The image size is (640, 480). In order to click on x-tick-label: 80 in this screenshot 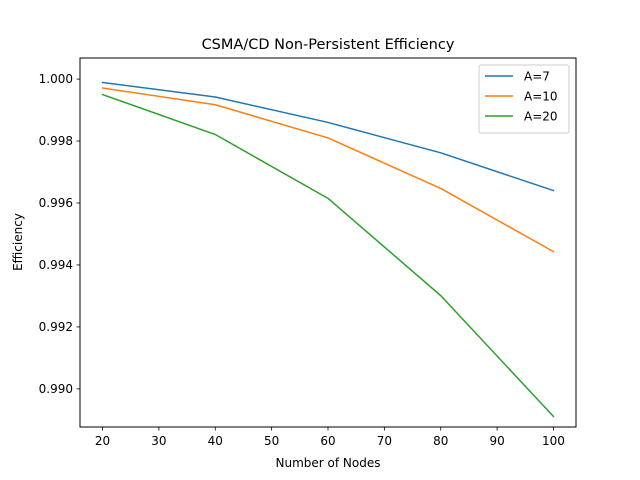, I will do `click(440, 441)`.